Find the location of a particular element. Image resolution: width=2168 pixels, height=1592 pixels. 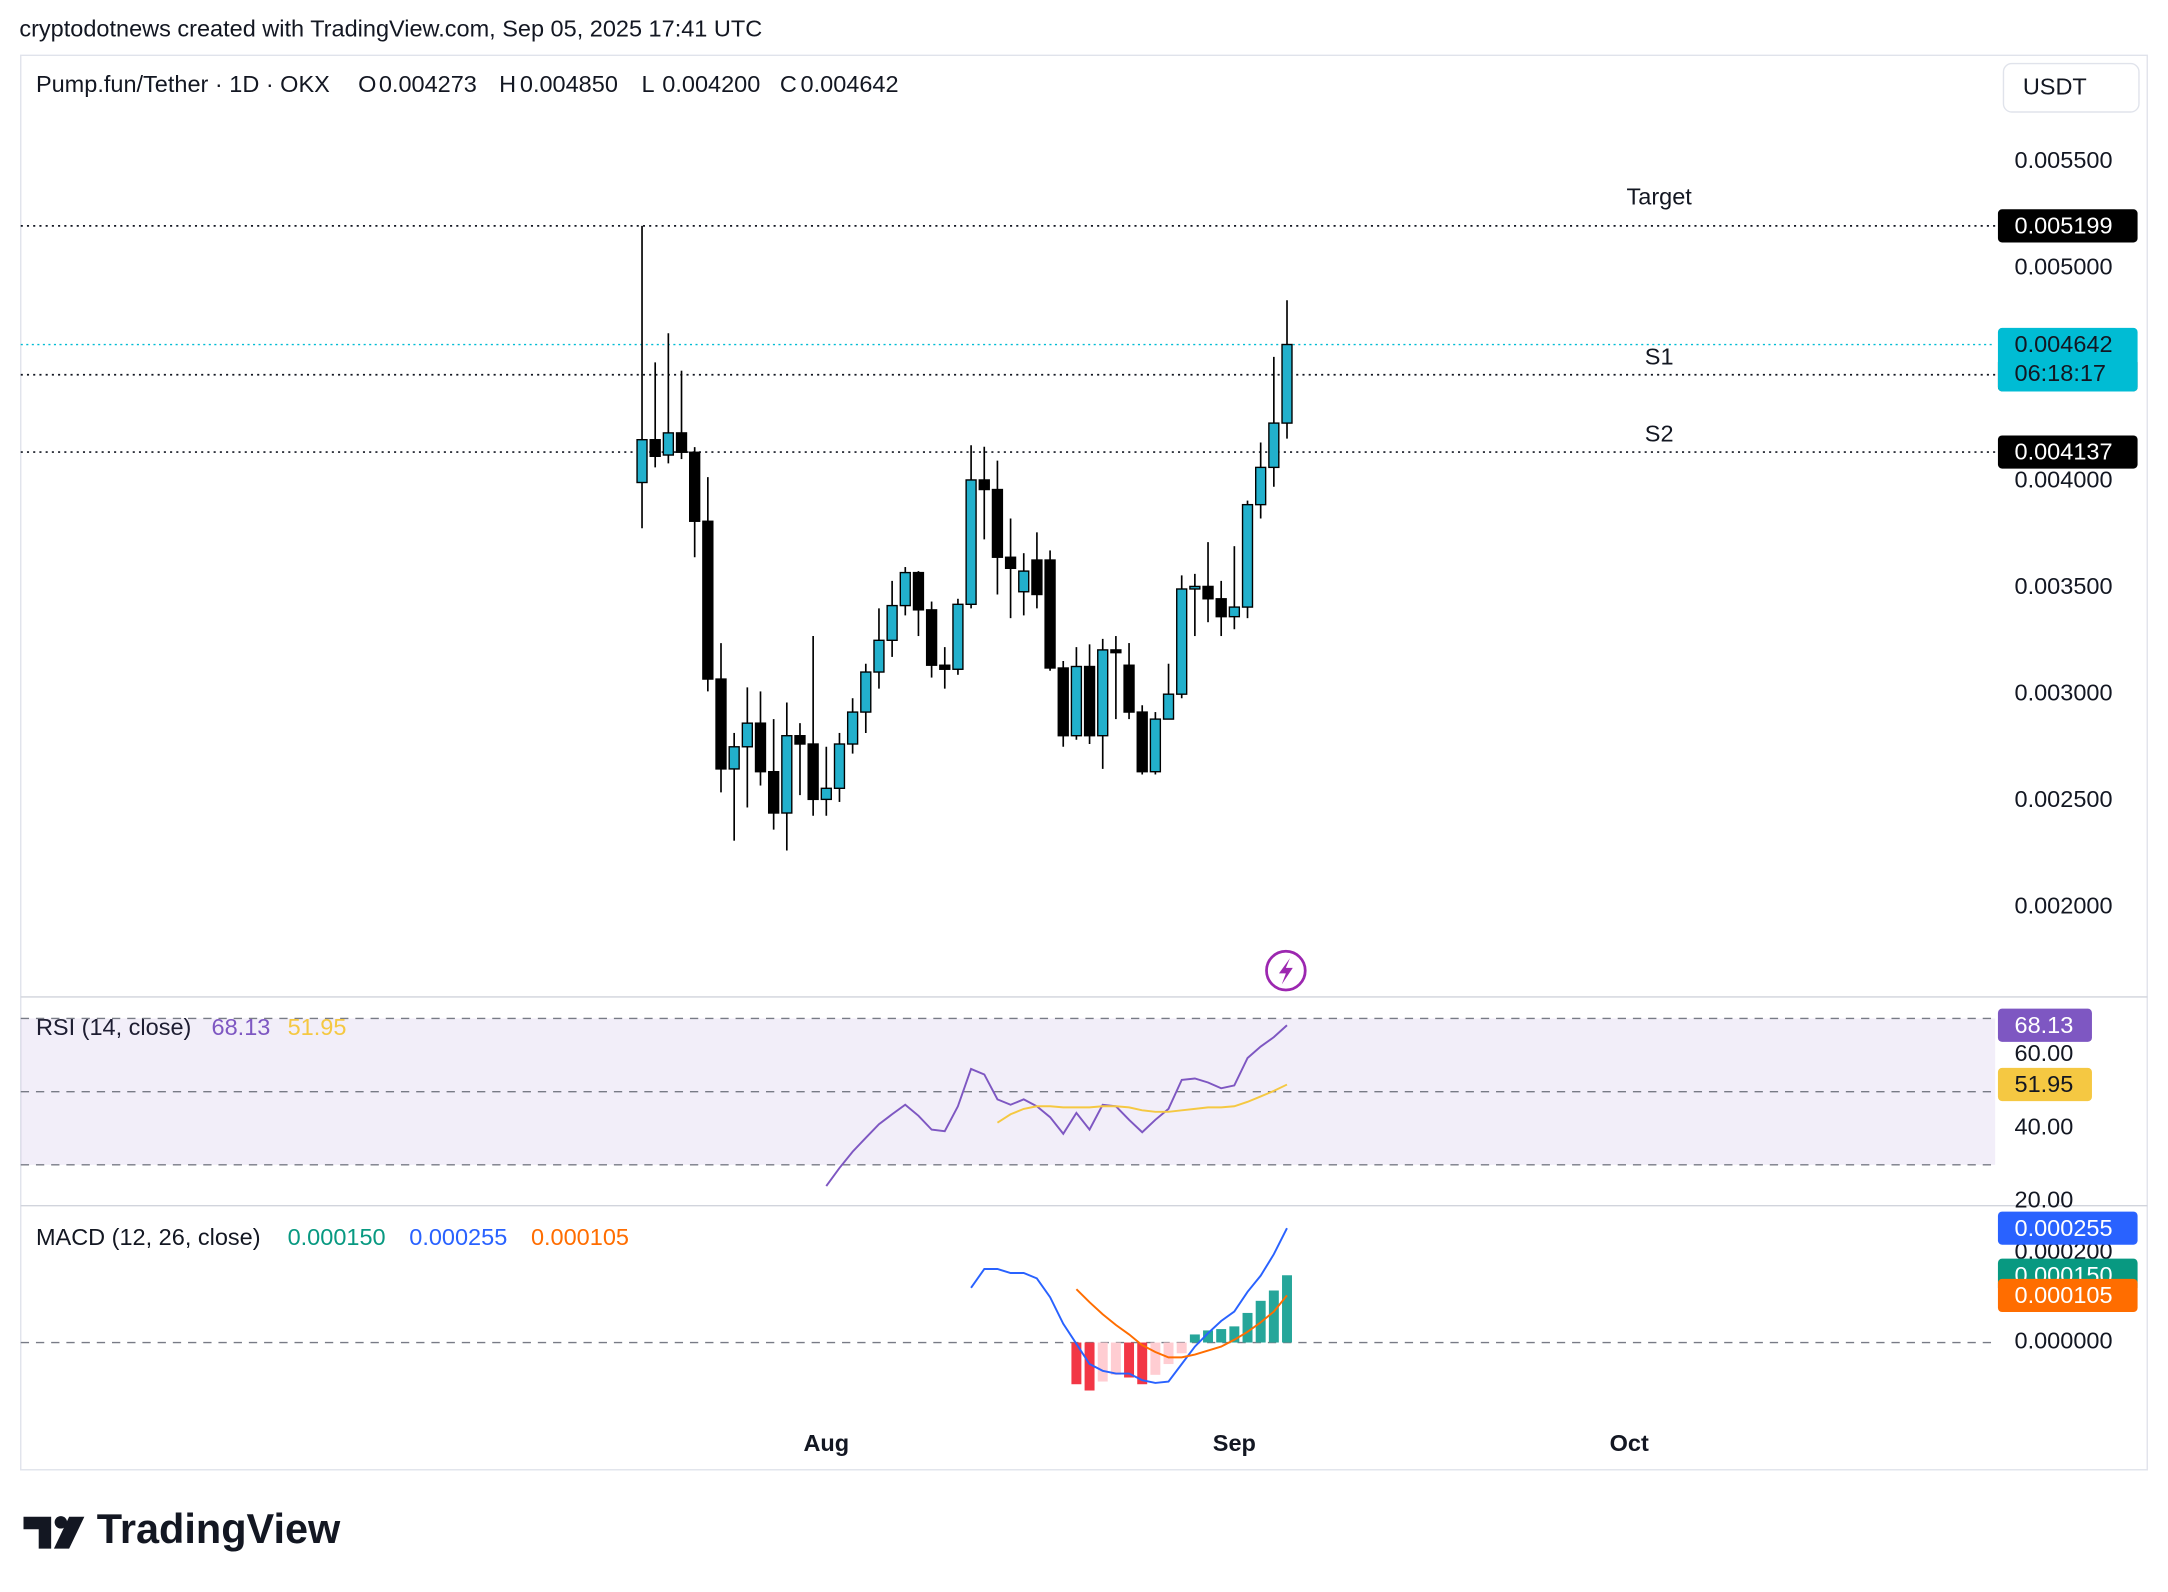

rsi-badge: 51.95 is located at coordinates (2044, 1084).